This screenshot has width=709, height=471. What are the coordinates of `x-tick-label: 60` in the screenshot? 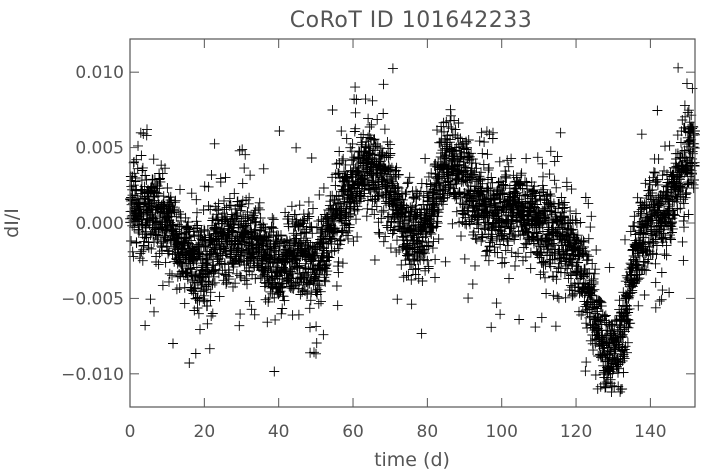 It's located at (353, 432).